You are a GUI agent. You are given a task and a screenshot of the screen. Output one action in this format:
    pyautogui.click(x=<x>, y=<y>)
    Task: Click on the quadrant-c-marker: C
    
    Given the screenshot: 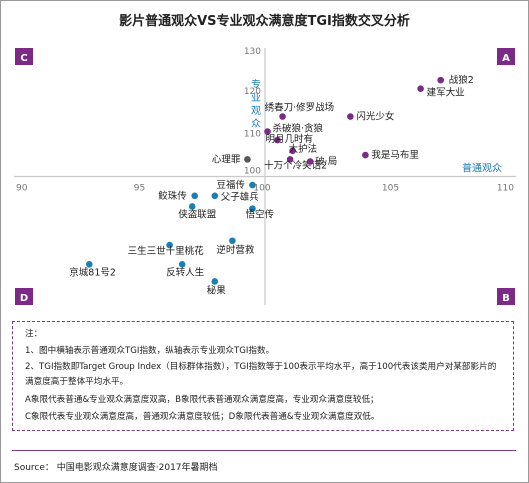 What is the action you would take?
    pyautogui.click(x=24, y=56)
    